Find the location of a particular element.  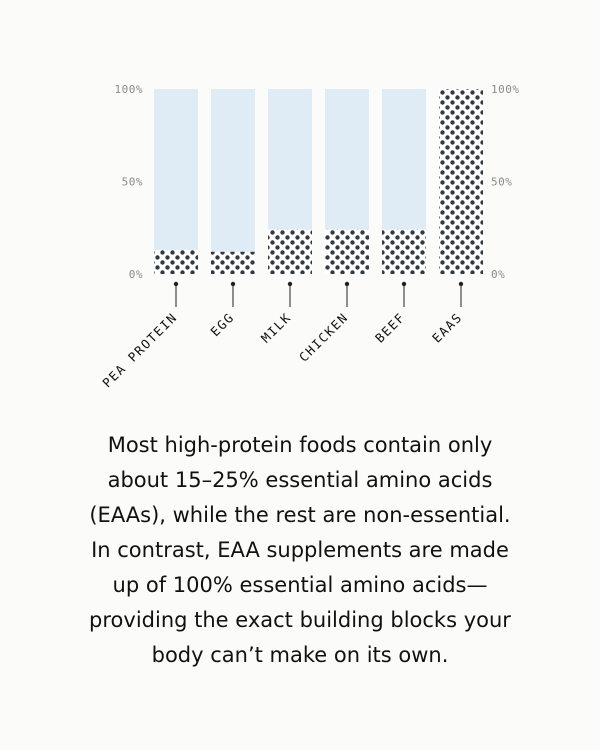

leader-dot-eaas is located at coordinates (461, 284).